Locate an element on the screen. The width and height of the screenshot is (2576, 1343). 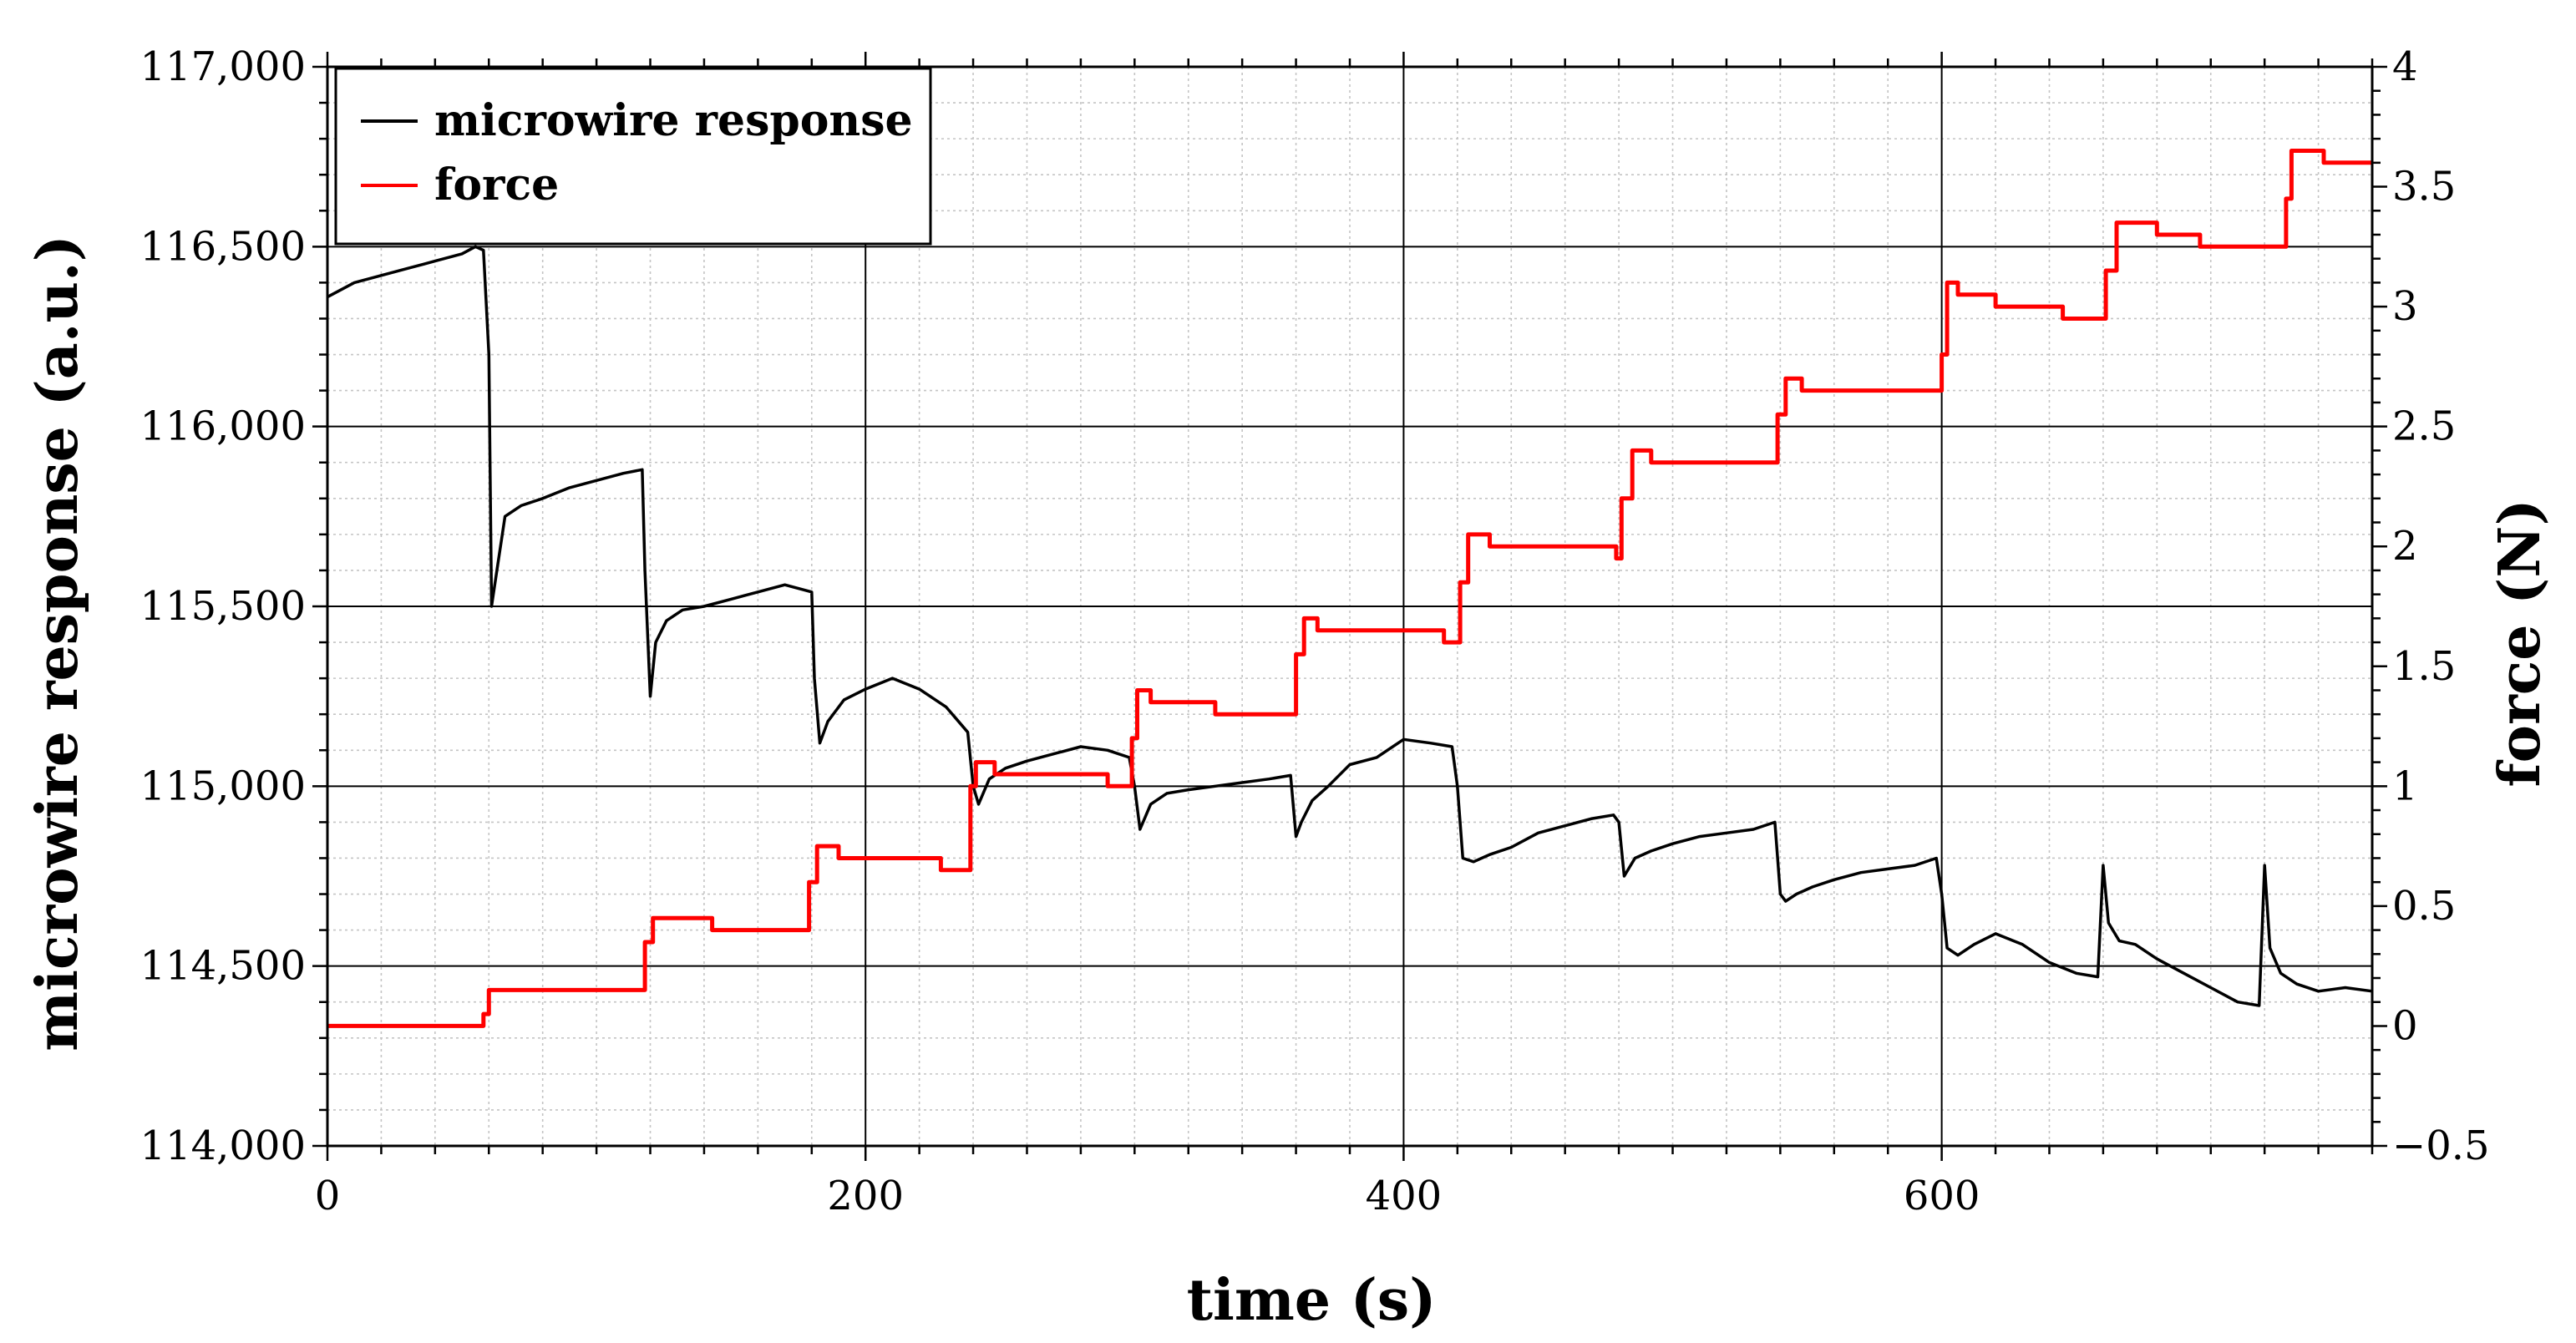
y2-tick-label: 1.5 is located at coordinates (2424, 666).